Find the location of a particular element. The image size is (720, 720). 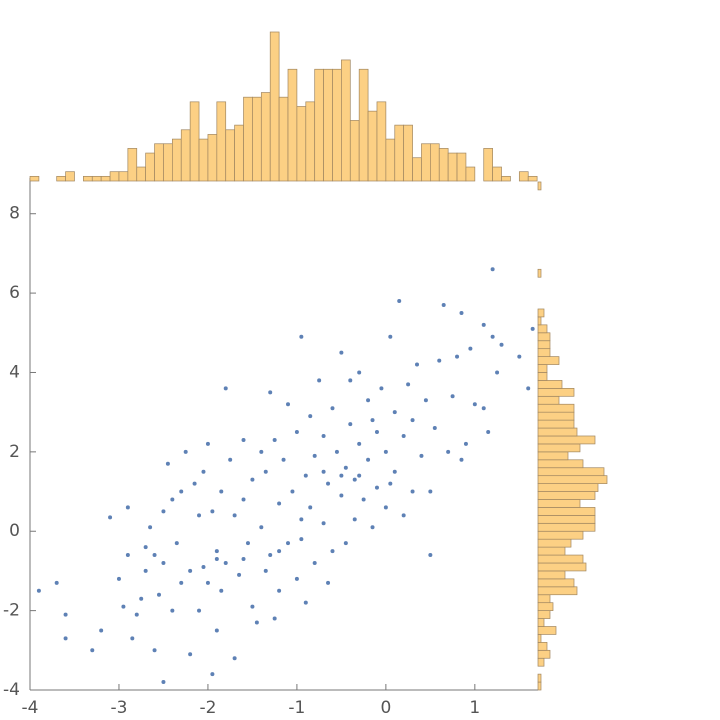

x-tick-label: -1 is located at coordinates (296, 708).